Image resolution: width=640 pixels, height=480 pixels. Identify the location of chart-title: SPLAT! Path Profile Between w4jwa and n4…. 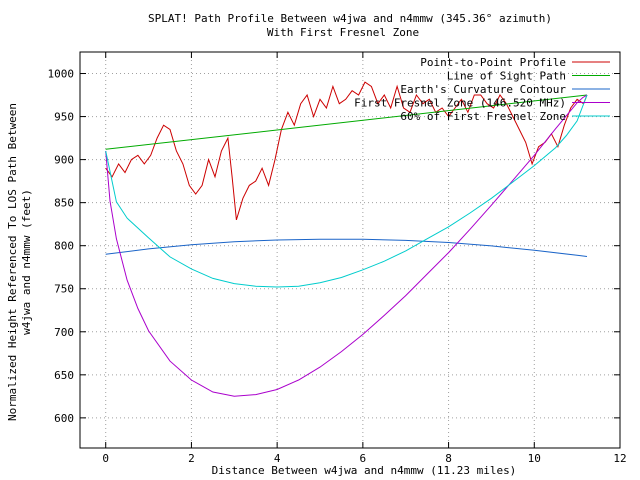
(350, 18).